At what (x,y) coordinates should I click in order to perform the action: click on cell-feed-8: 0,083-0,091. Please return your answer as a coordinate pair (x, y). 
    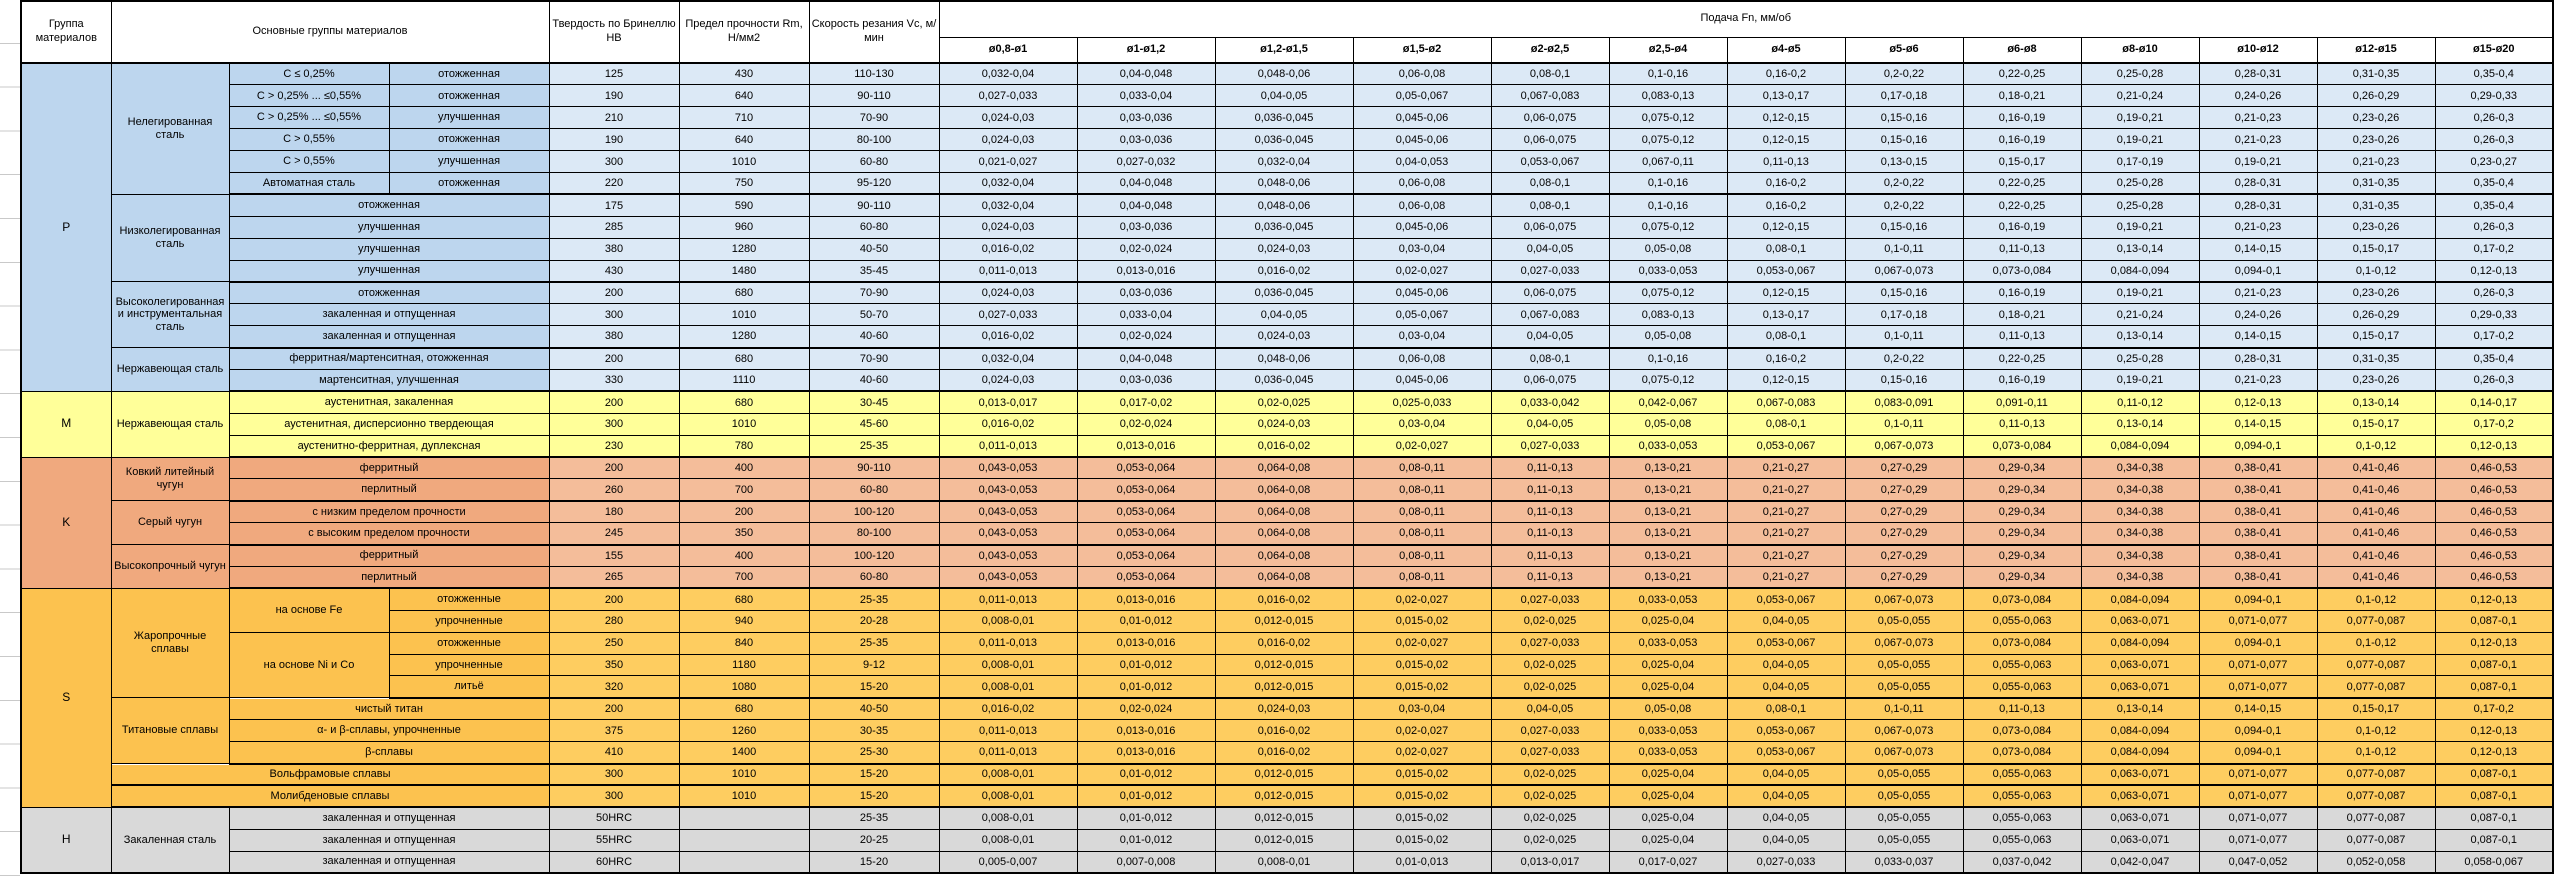
    Looking at the image, I should click on (1904, 402).